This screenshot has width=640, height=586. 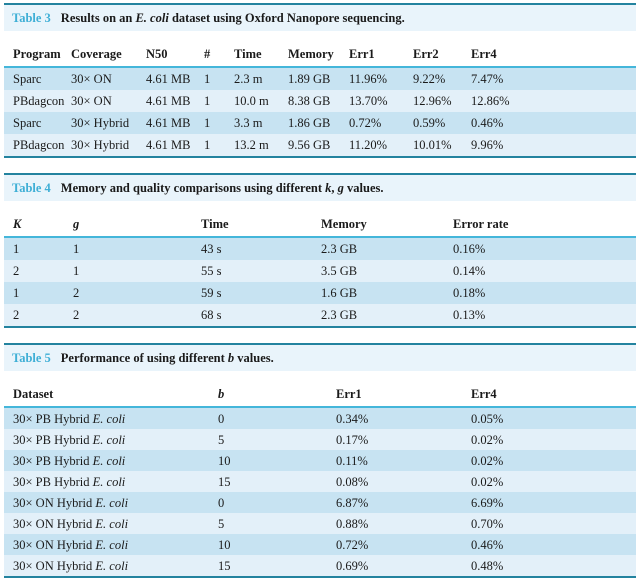 I want to click on cell: PBdagcon, so click(x=39, y=145).